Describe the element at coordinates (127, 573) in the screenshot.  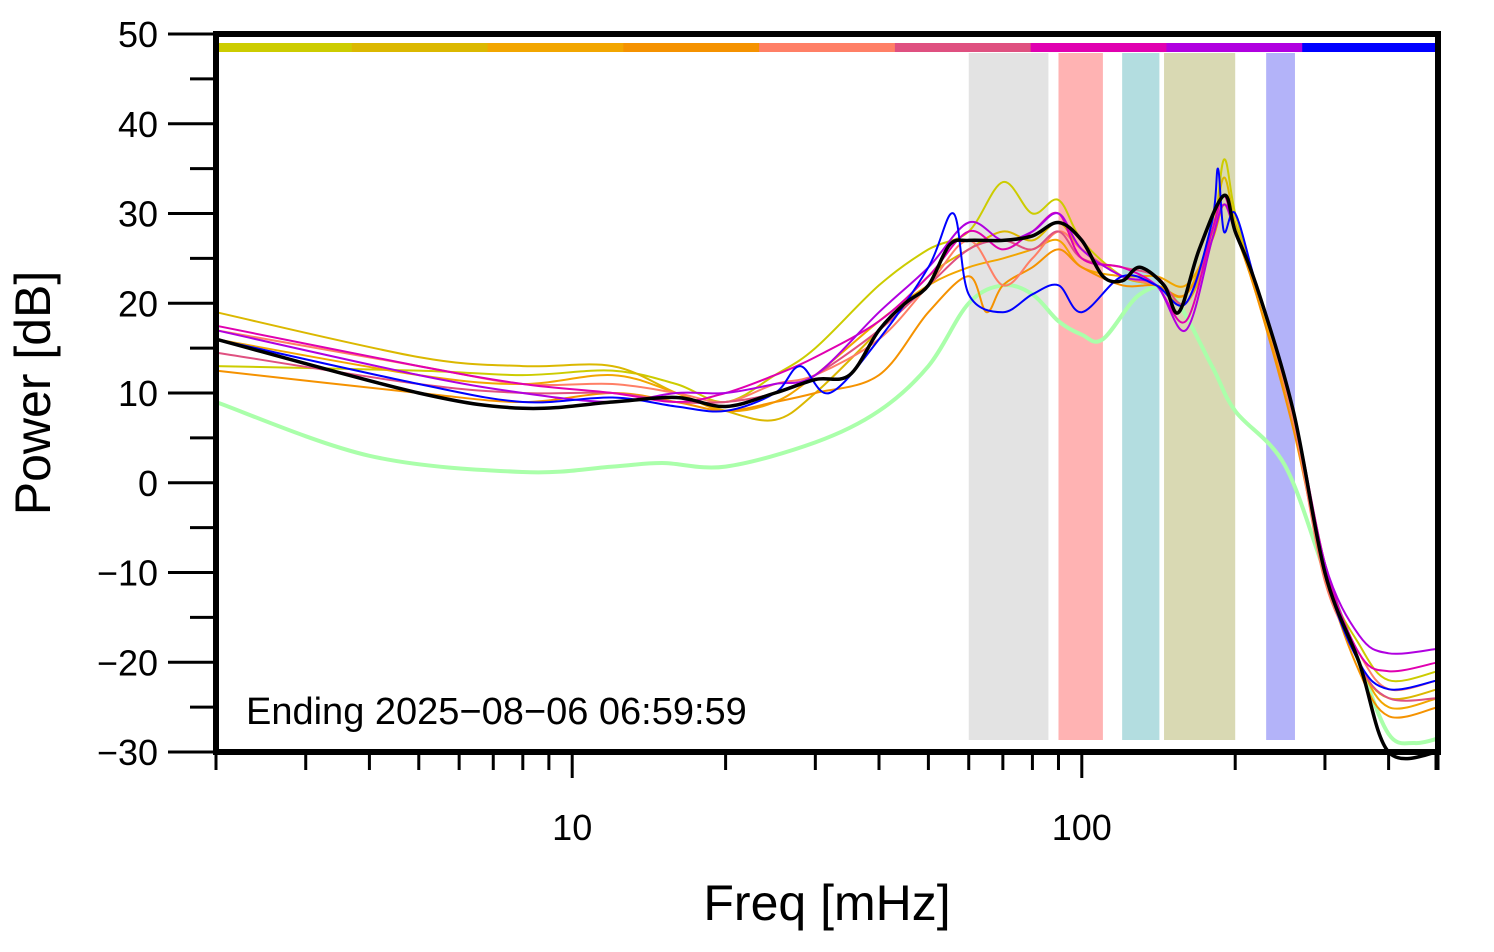
I see `y-tick-label: −10` at that location.